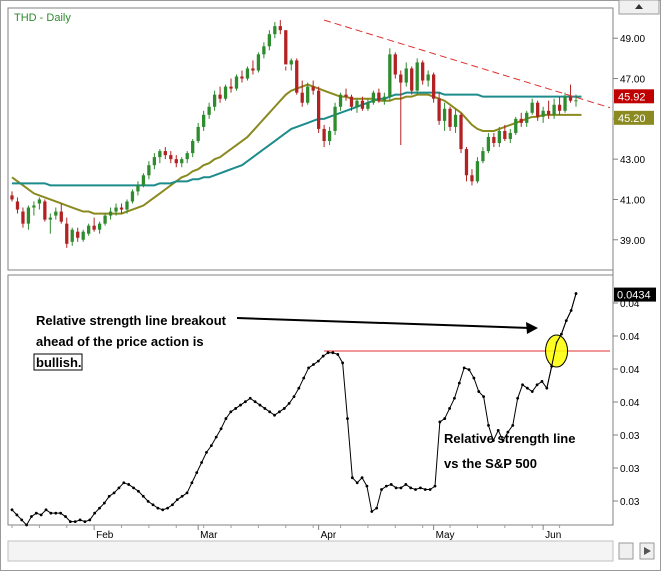  What do you see at coordinates (632, 241) in the screenshot?
I see `price-tick-label: 39.00` at bounding box center [632, 241].